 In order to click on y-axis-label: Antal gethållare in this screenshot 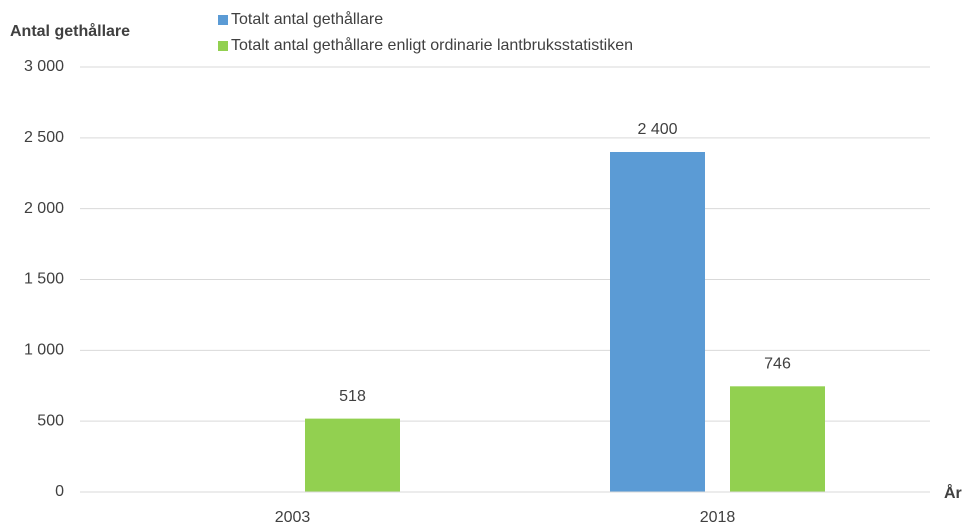, I will do `click(70, 31)`.